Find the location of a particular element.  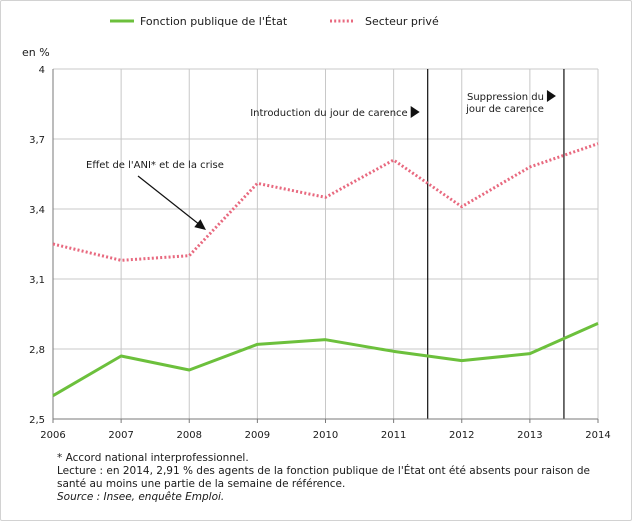

legend: Fonction publique de l'État Secteur privé is located at coordinates (274, 21).